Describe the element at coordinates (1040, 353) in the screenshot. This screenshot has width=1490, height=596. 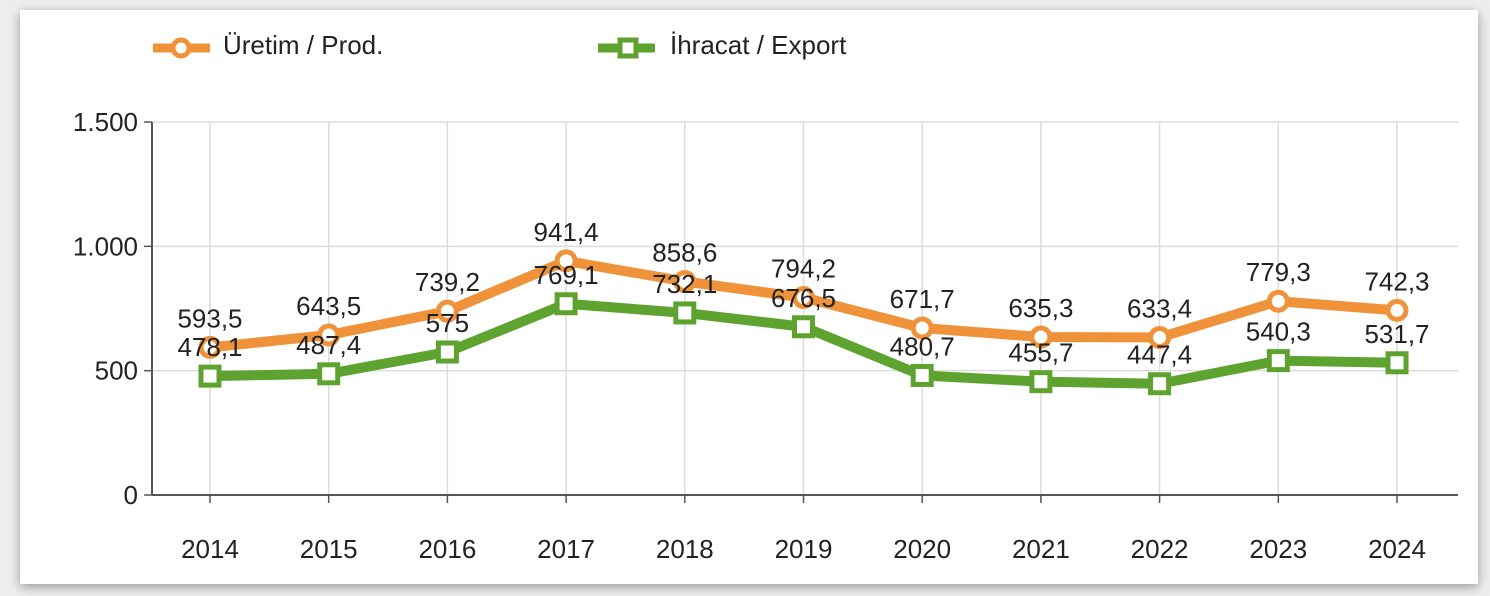
I see `export-data-label: 455,7` at that location.